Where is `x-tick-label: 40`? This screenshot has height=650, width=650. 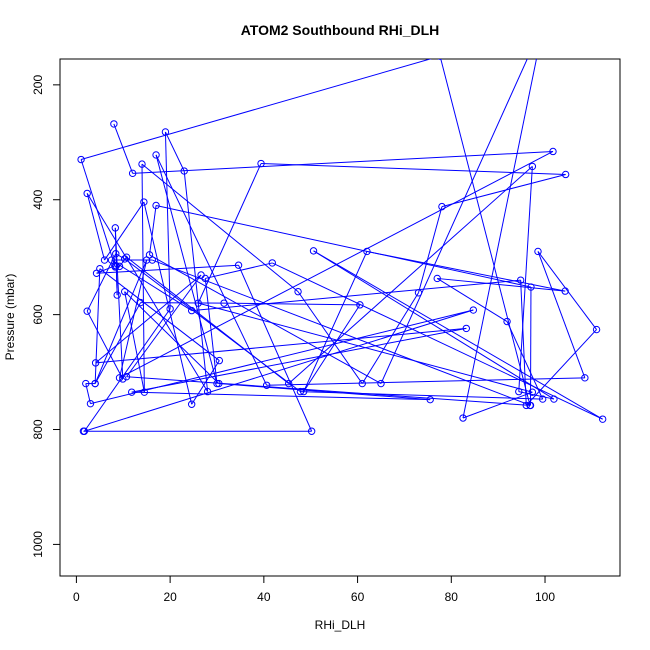 x-tick-label: 40 is located at coordinates (264, 597).